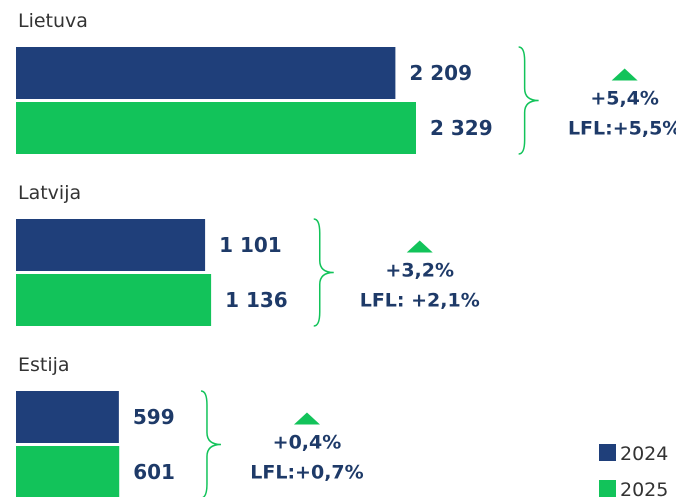 This screenshot has width=676, height=497. What do you see at coordinates (644, 454) in the screenshot?
I see `legend-label: 2024` at bounding box center [644, 454].